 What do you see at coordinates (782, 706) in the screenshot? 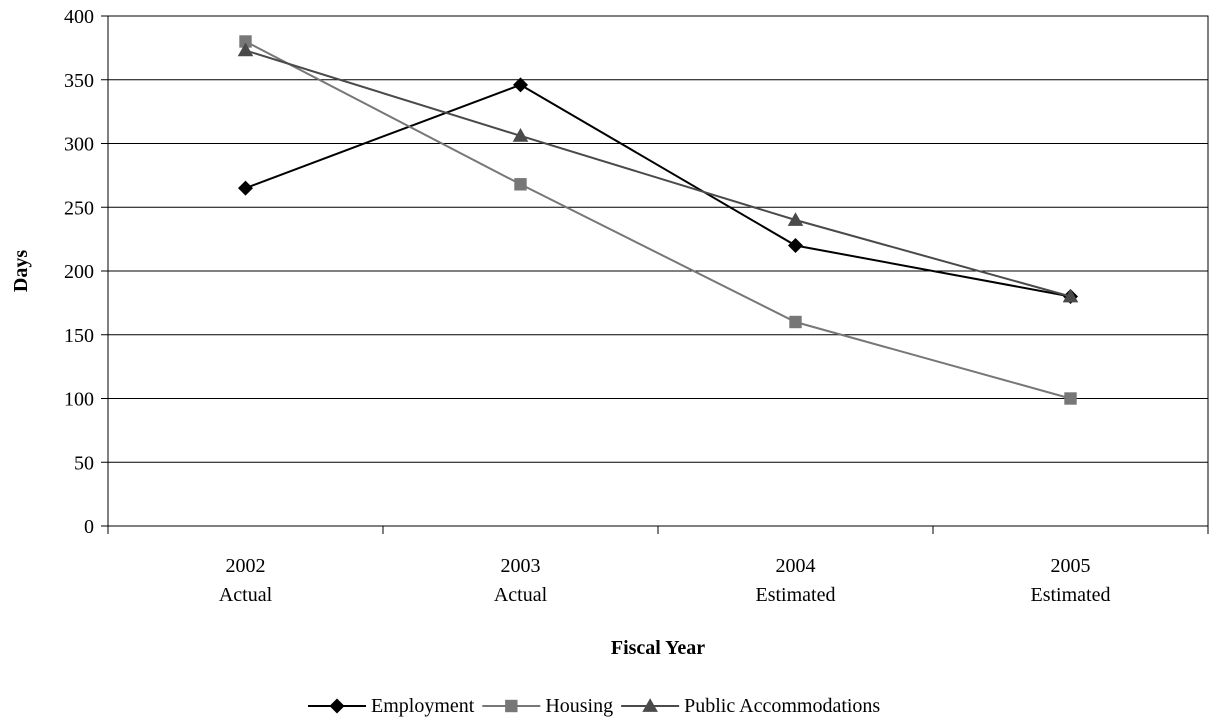
I see `legend-label-public-accommodations: Public Accommodations` at bounding box center [782, 706].